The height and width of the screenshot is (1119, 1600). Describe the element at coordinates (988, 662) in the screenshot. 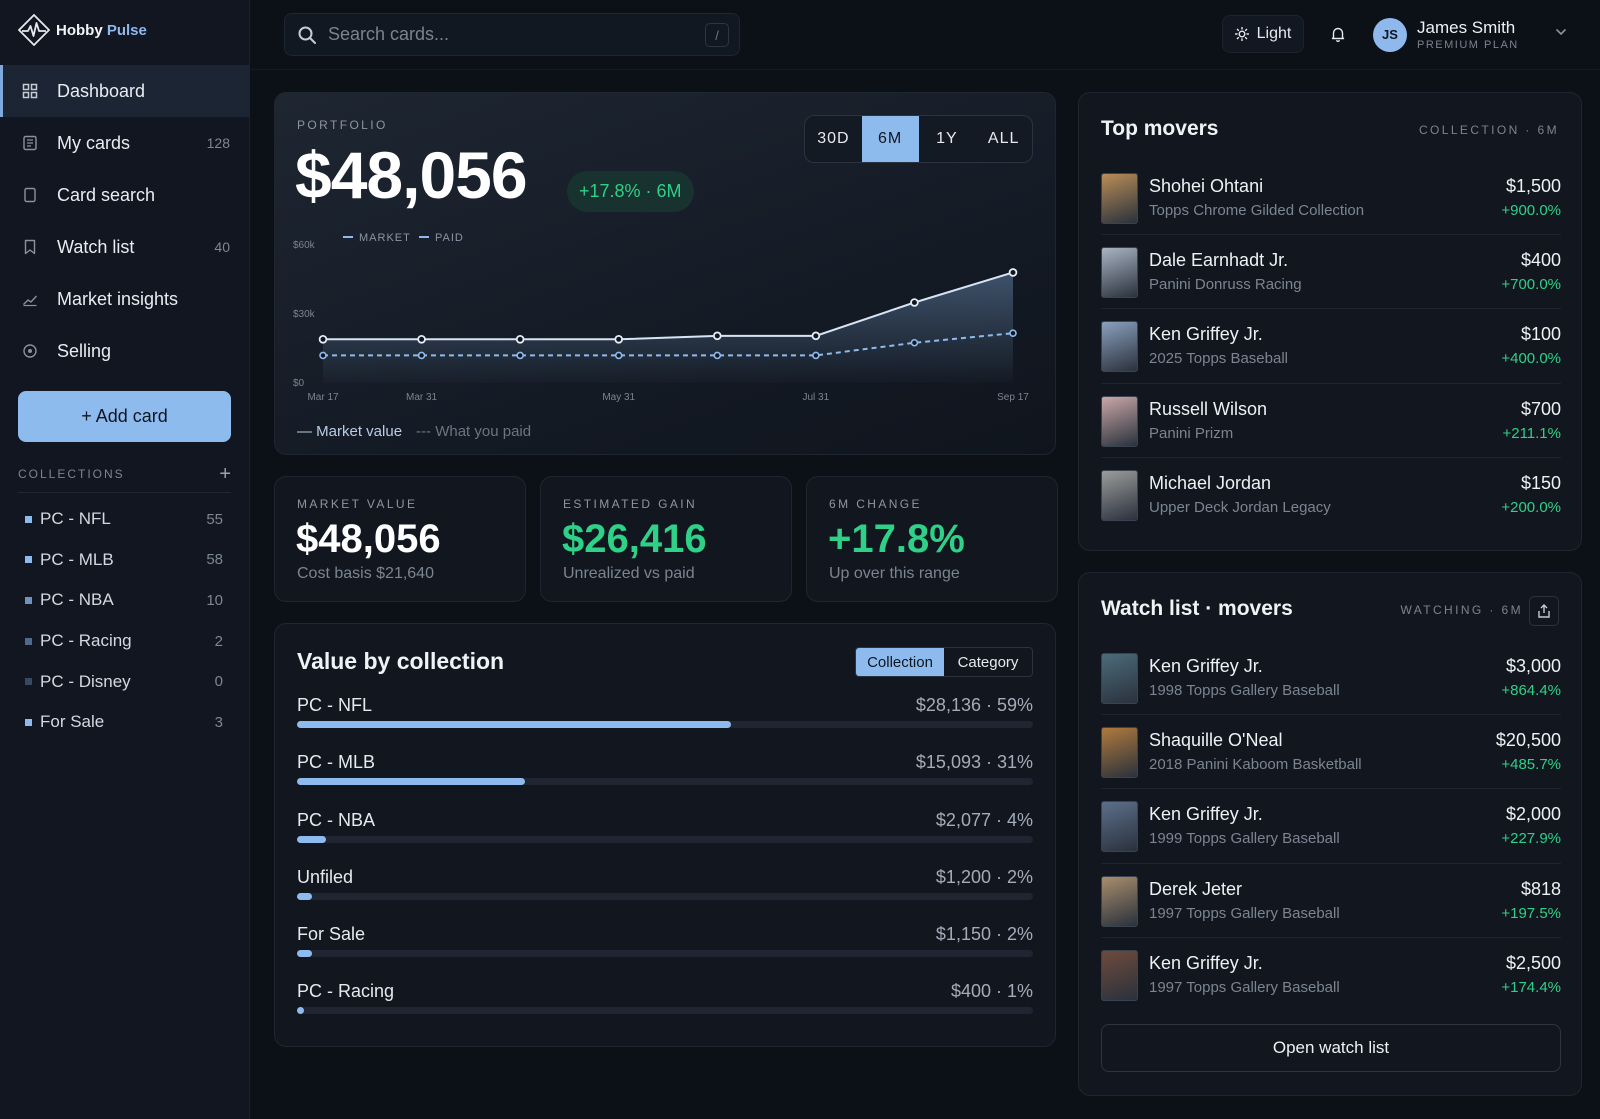

I see `toggle-category: Category` at that location.